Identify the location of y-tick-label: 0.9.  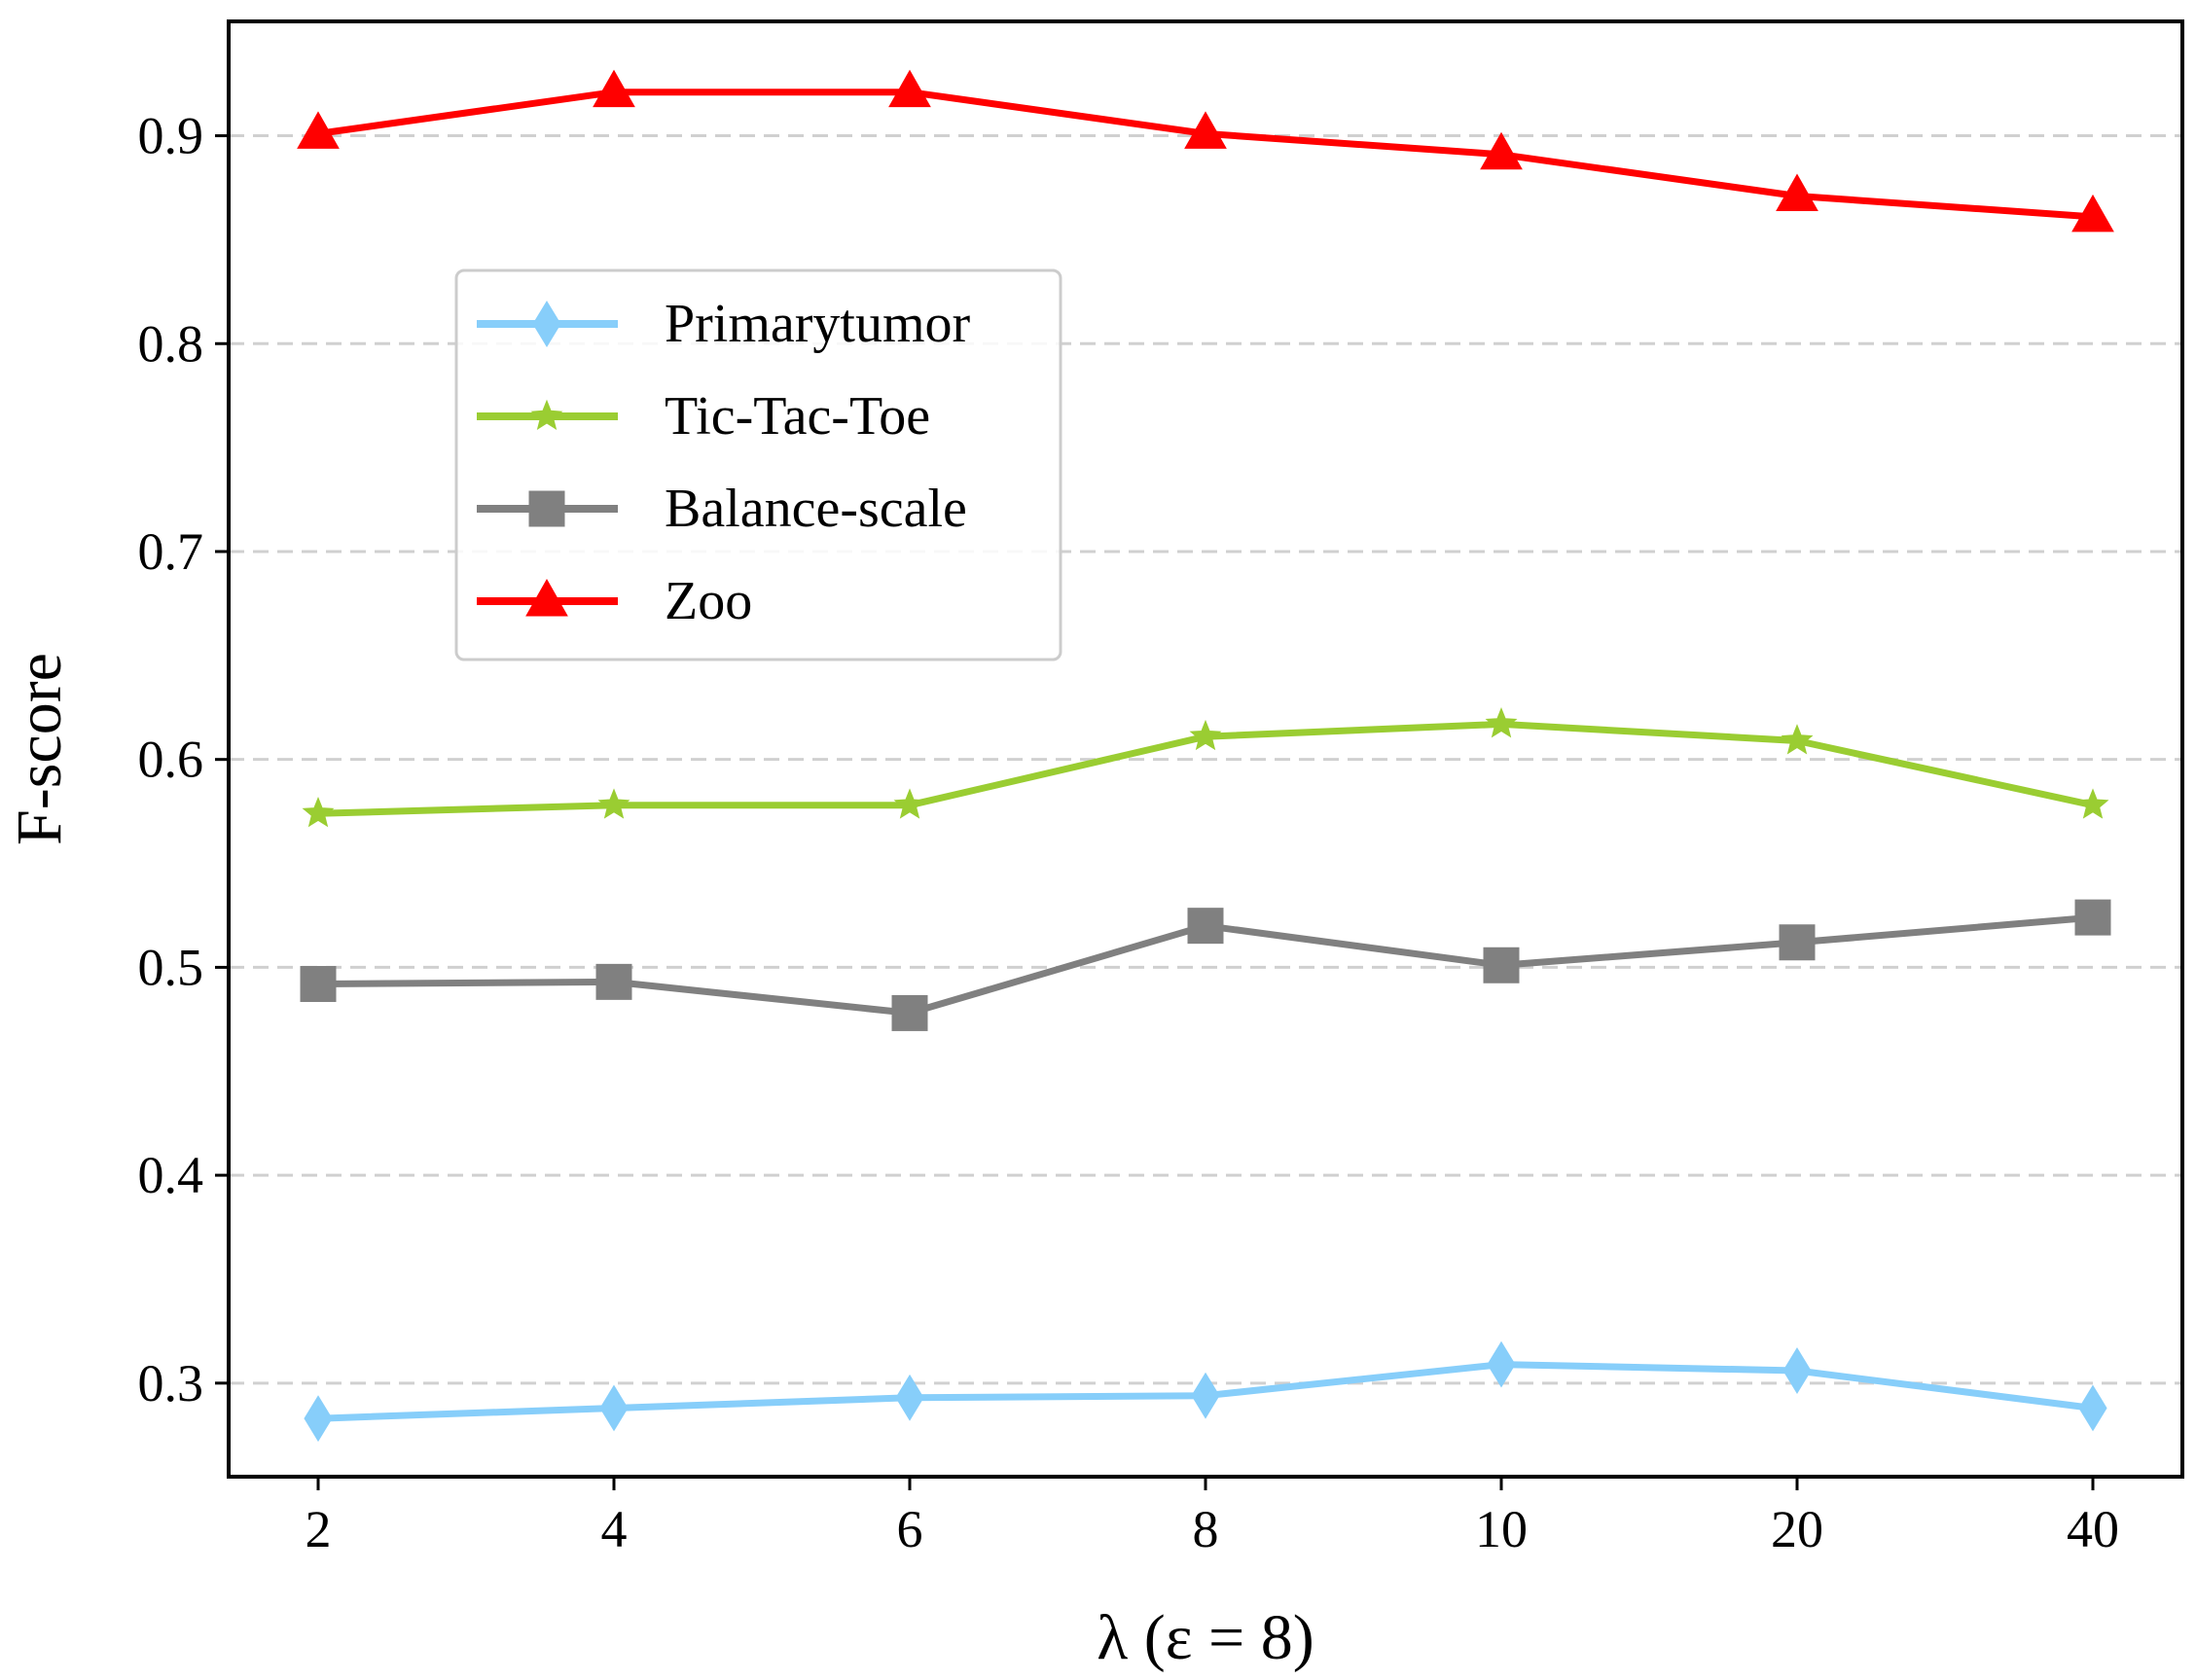
(171, 136).